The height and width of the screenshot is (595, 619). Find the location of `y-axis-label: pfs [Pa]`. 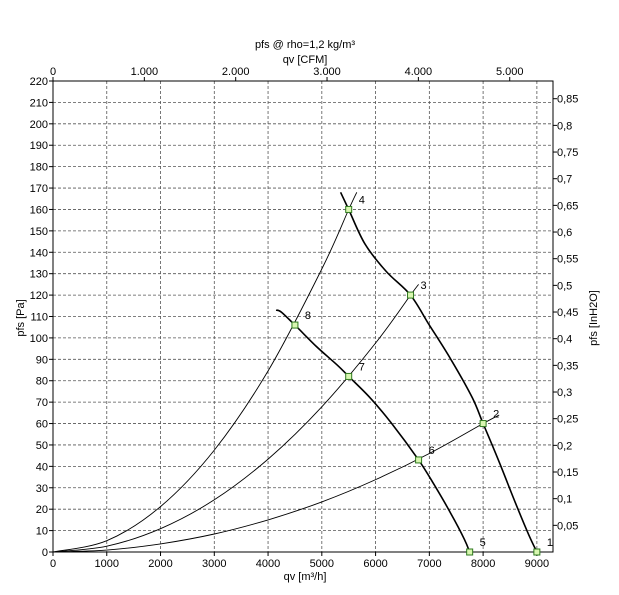

y-axis-label: pfs [Pa] is located at coordinates (21, 317).